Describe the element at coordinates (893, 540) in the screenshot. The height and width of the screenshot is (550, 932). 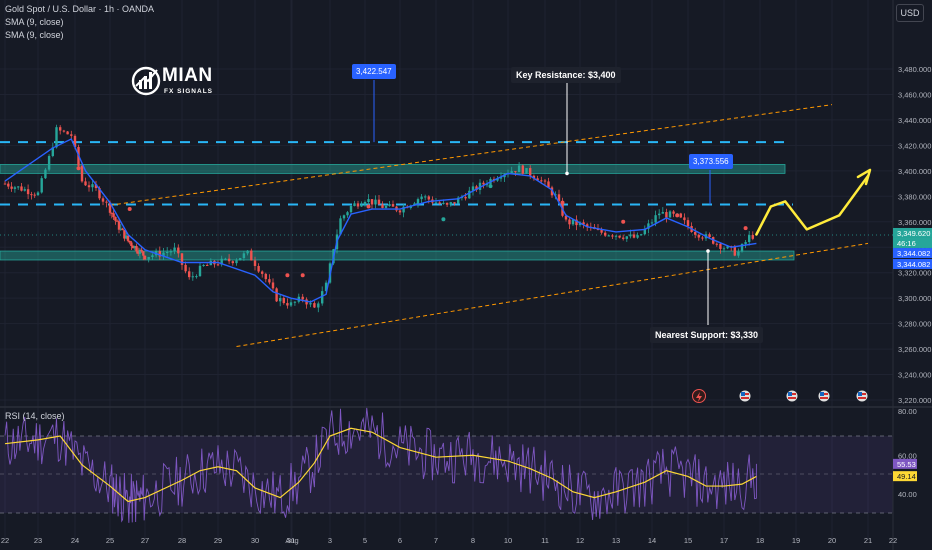
I see `time-tick-label: 22` at that location.